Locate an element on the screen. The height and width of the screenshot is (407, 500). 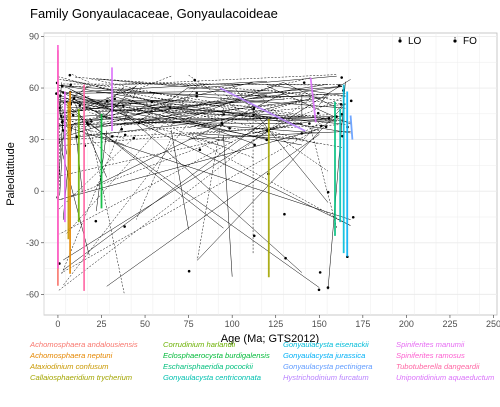
legend-entry: Gonyaulacysta pectinigera is located at coordinates (328, 366).